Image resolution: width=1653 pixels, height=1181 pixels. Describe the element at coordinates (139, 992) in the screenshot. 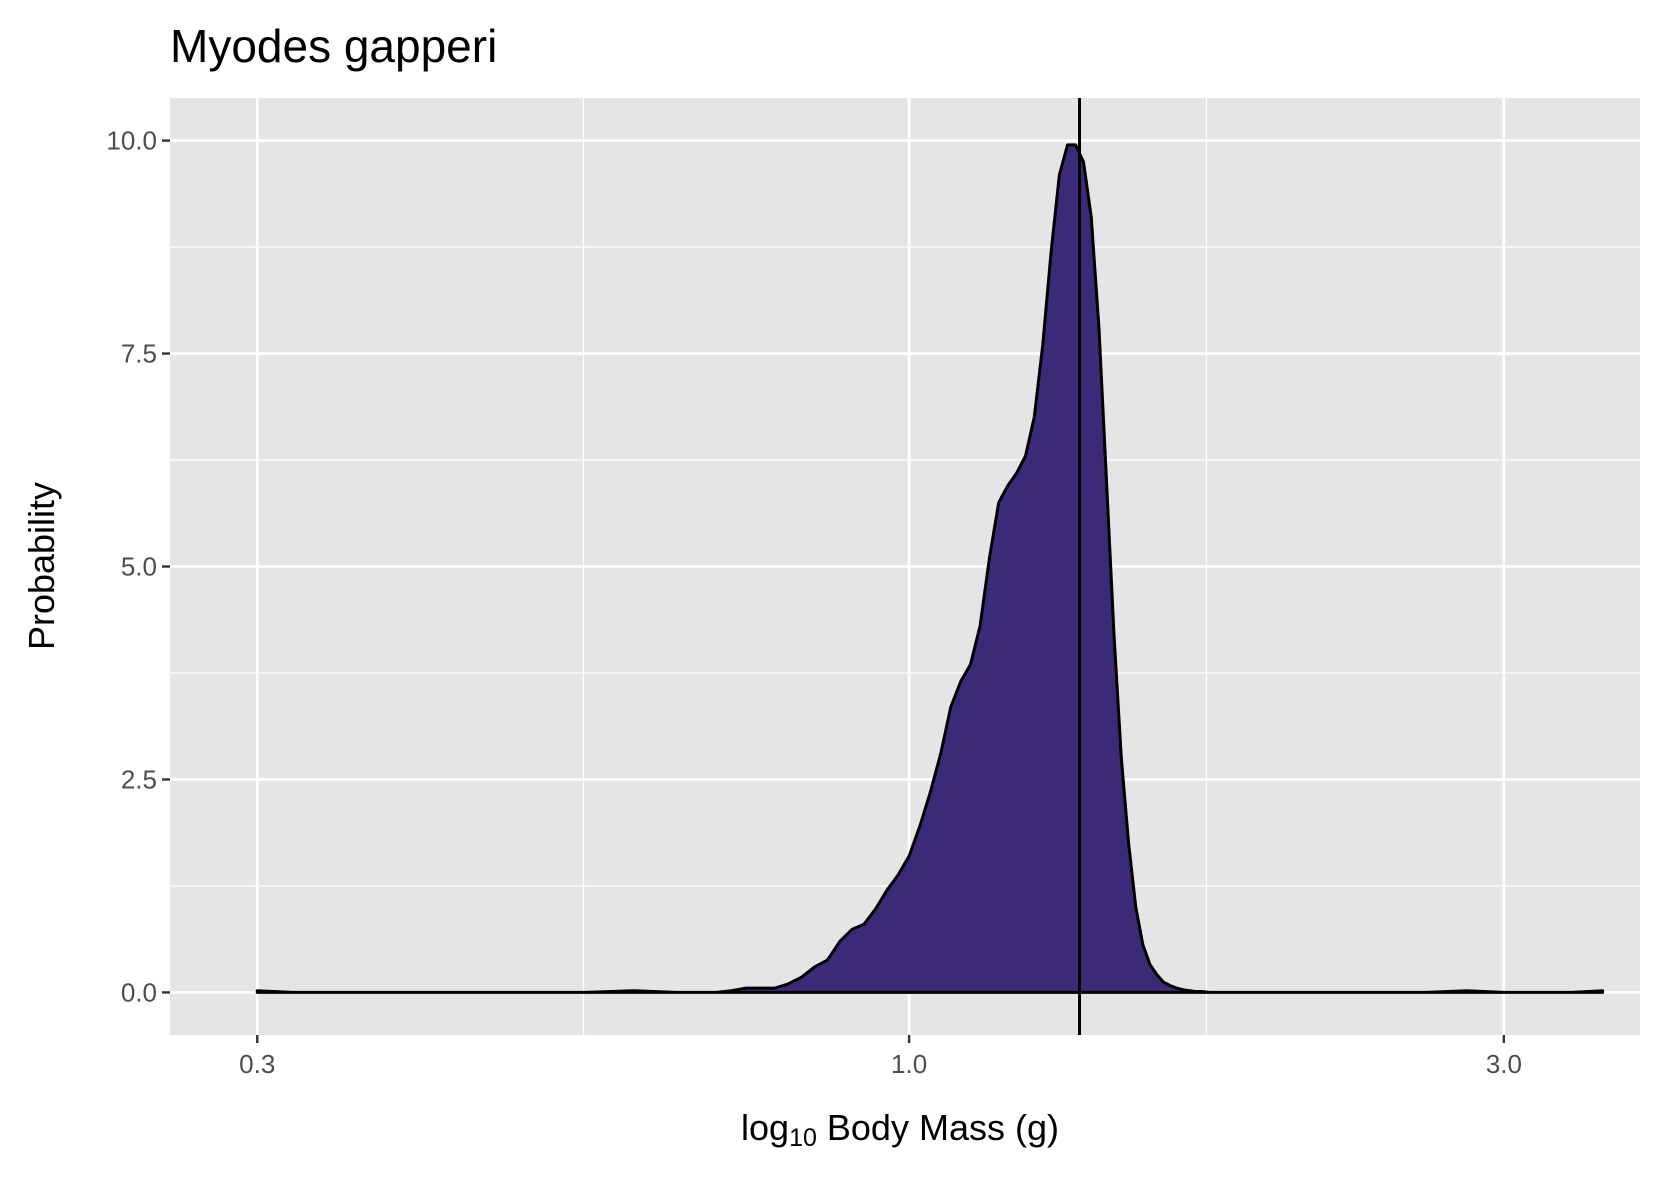

I see `y-tick-label: 0.0` at that location.